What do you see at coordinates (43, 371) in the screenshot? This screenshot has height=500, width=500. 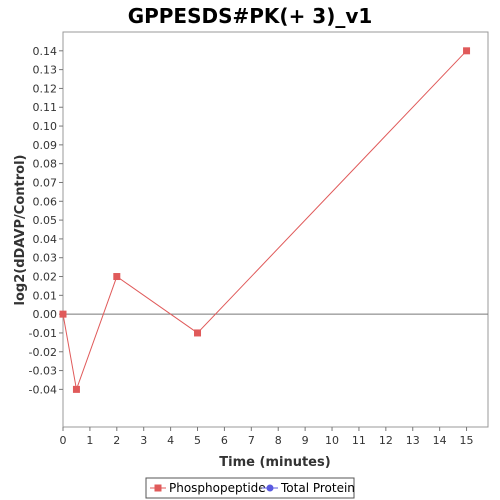 I see `y-tick-label: -0.03` at bounding box center [43, 371].